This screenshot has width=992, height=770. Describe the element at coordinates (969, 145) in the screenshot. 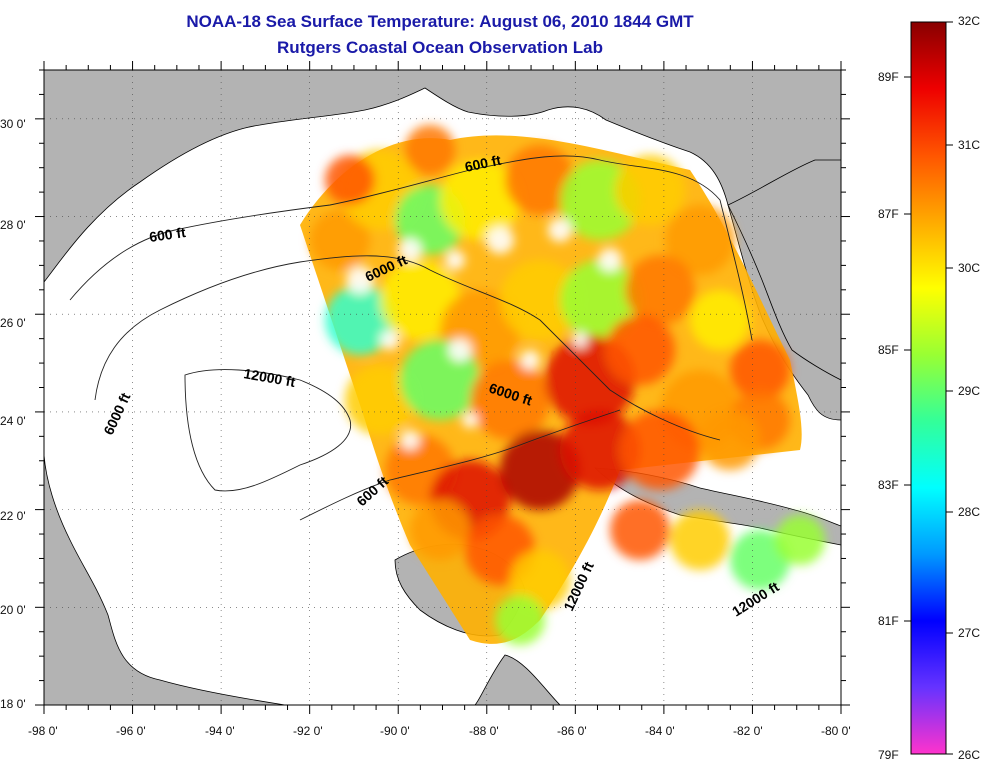

I see `colorbar-celsius-label: 31C` at that location.